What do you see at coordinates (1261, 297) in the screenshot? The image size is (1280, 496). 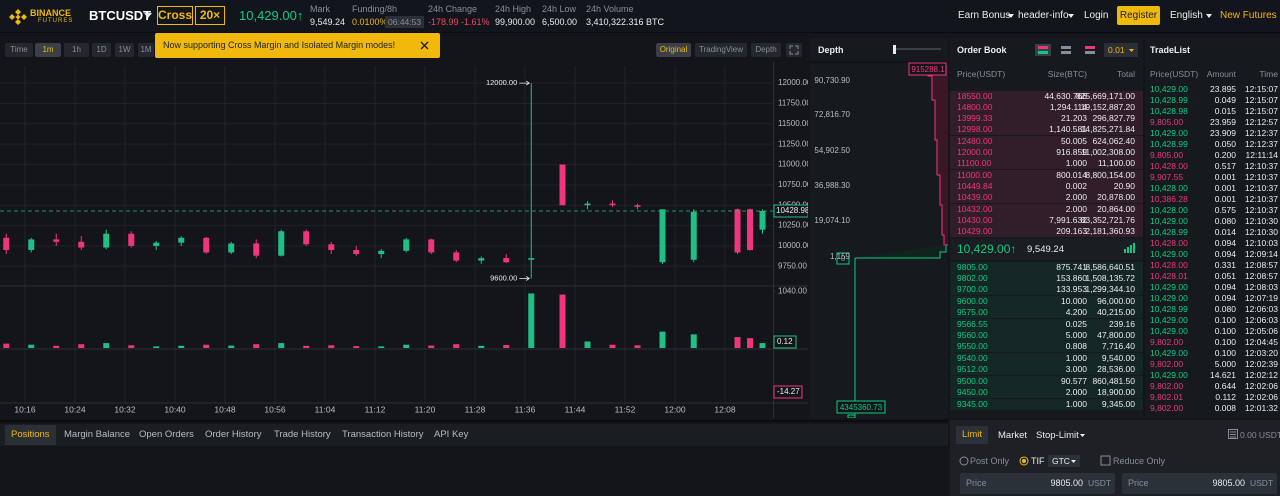 I see `trade-time: 12:07:19` at bounding box center [1261, 297].